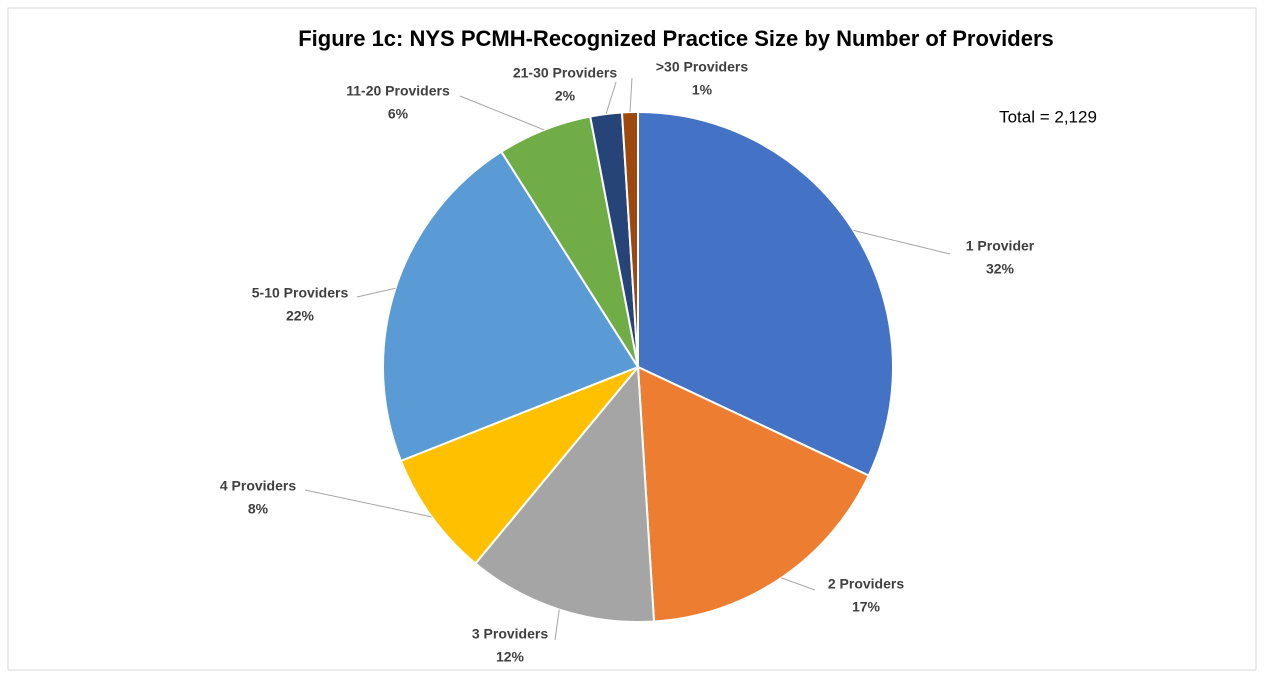 The width and height of the screenshot is (1264, 675). I want to click on slice-value-label: 1%, so click(702, 90).